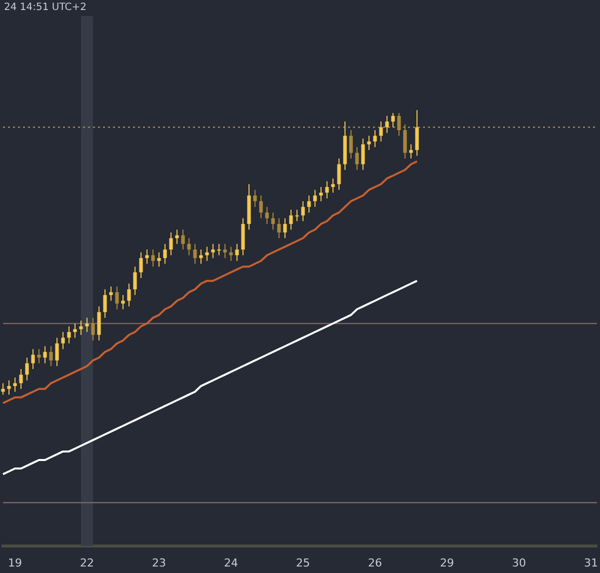 The image size is (600, 573). I want to click on x-tick-label: 31, so click(591, 563).